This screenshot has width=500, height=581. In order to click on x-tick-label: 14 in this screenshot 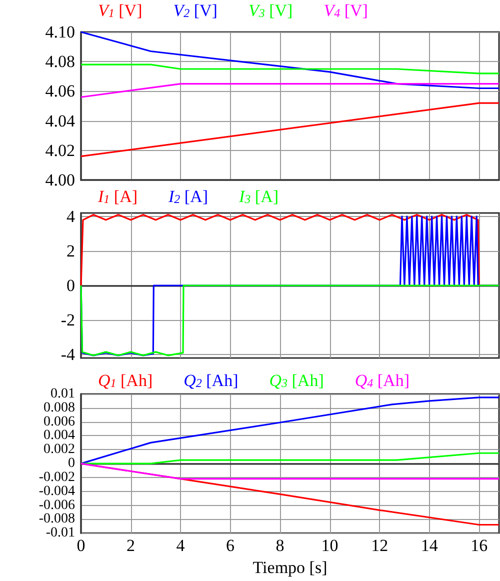, I will do `click(429, 546)`.